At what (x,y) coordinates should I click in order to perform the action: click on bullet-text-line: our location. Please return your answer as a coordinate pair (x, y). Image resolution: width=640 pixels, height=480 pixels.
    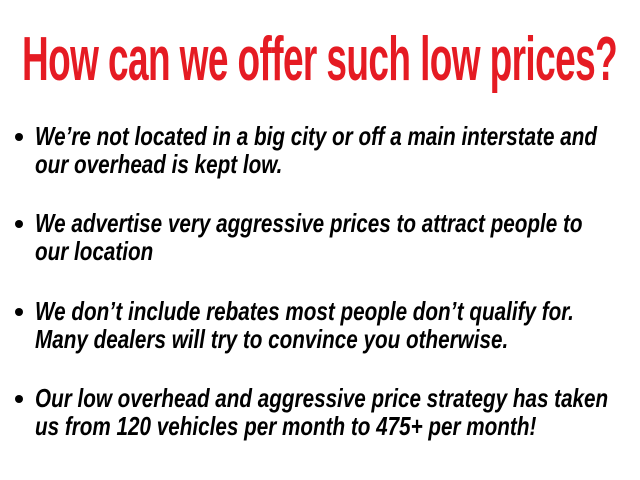
    Looking at the image, I should click on (94, 251).